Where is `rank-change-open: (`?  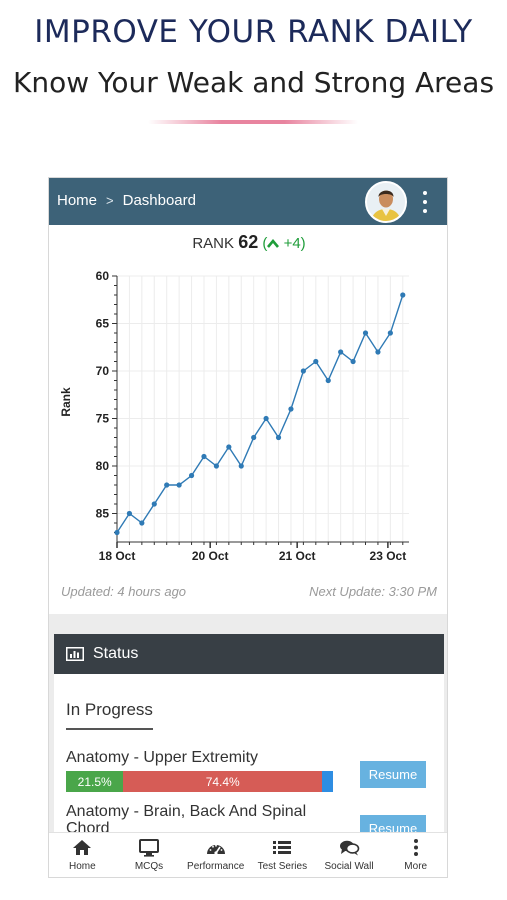
rank-change-open: ( is located at coordinates (265, 243).